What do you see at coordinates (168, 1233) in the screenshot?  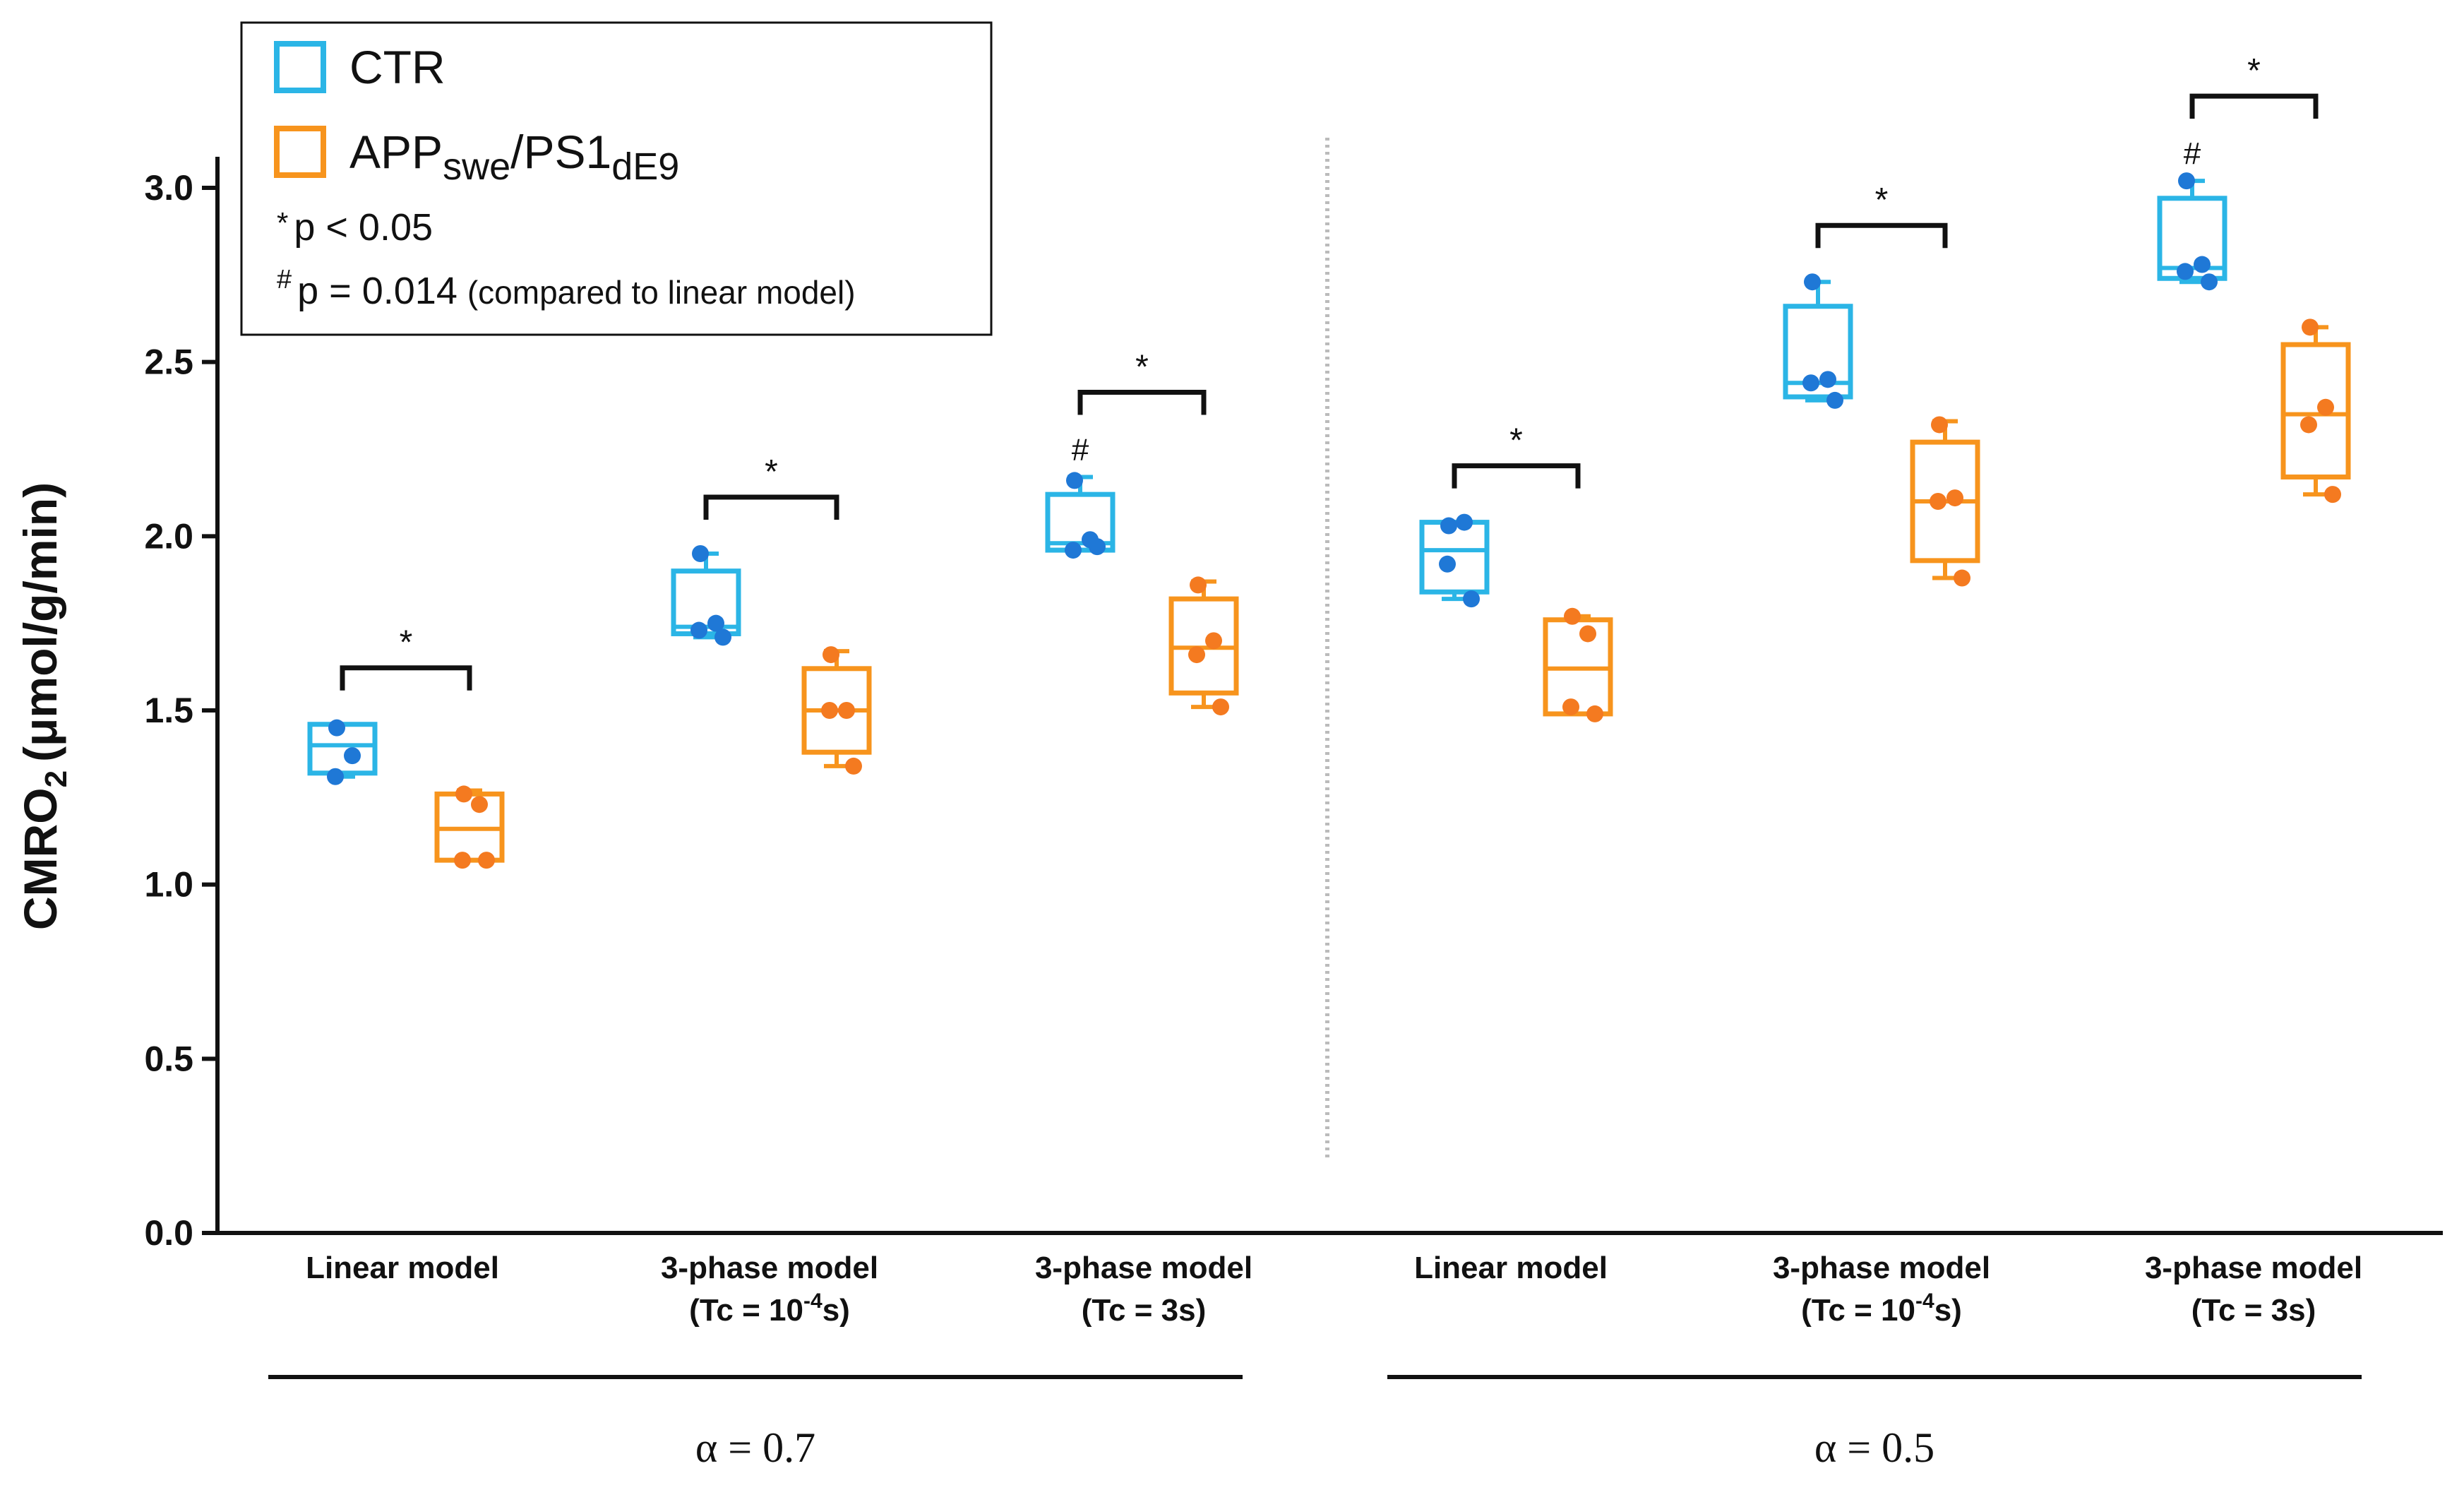 I see `y-tick-label: 0.0` at bounding box center [168, 1233].